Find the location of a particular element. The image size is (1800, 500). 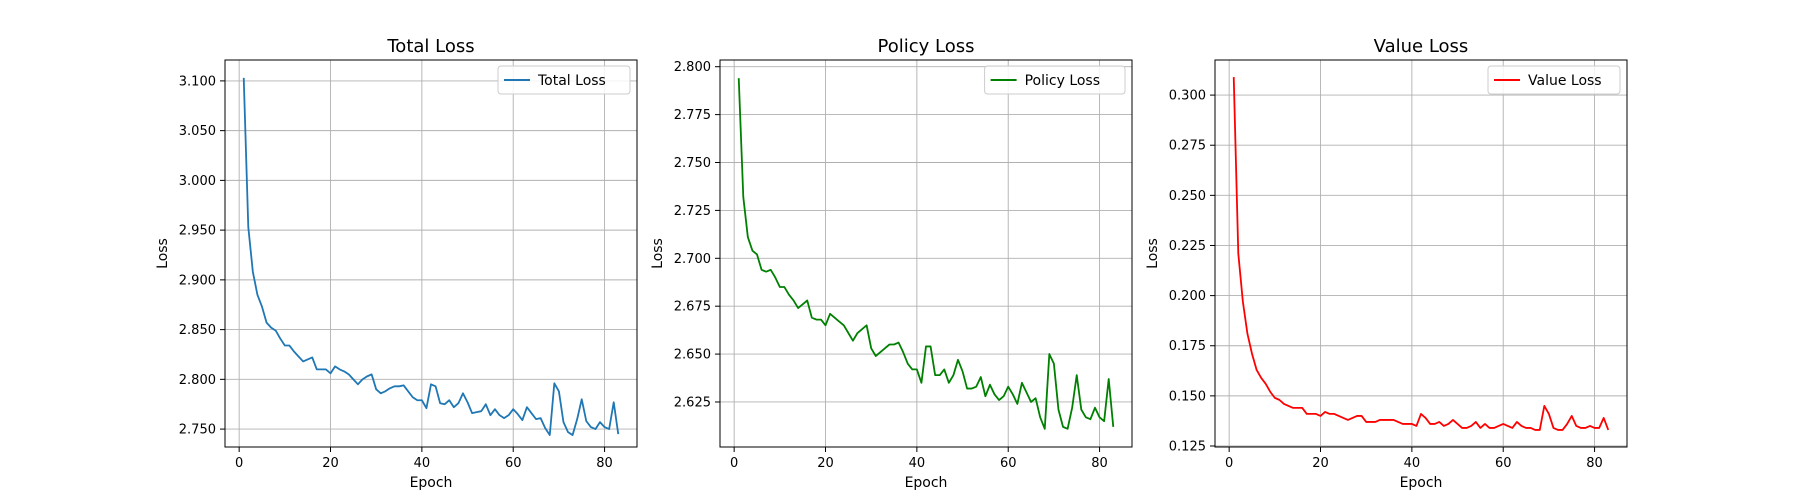

y-tick-label: 2.950 is located at coordinates (197, 231).